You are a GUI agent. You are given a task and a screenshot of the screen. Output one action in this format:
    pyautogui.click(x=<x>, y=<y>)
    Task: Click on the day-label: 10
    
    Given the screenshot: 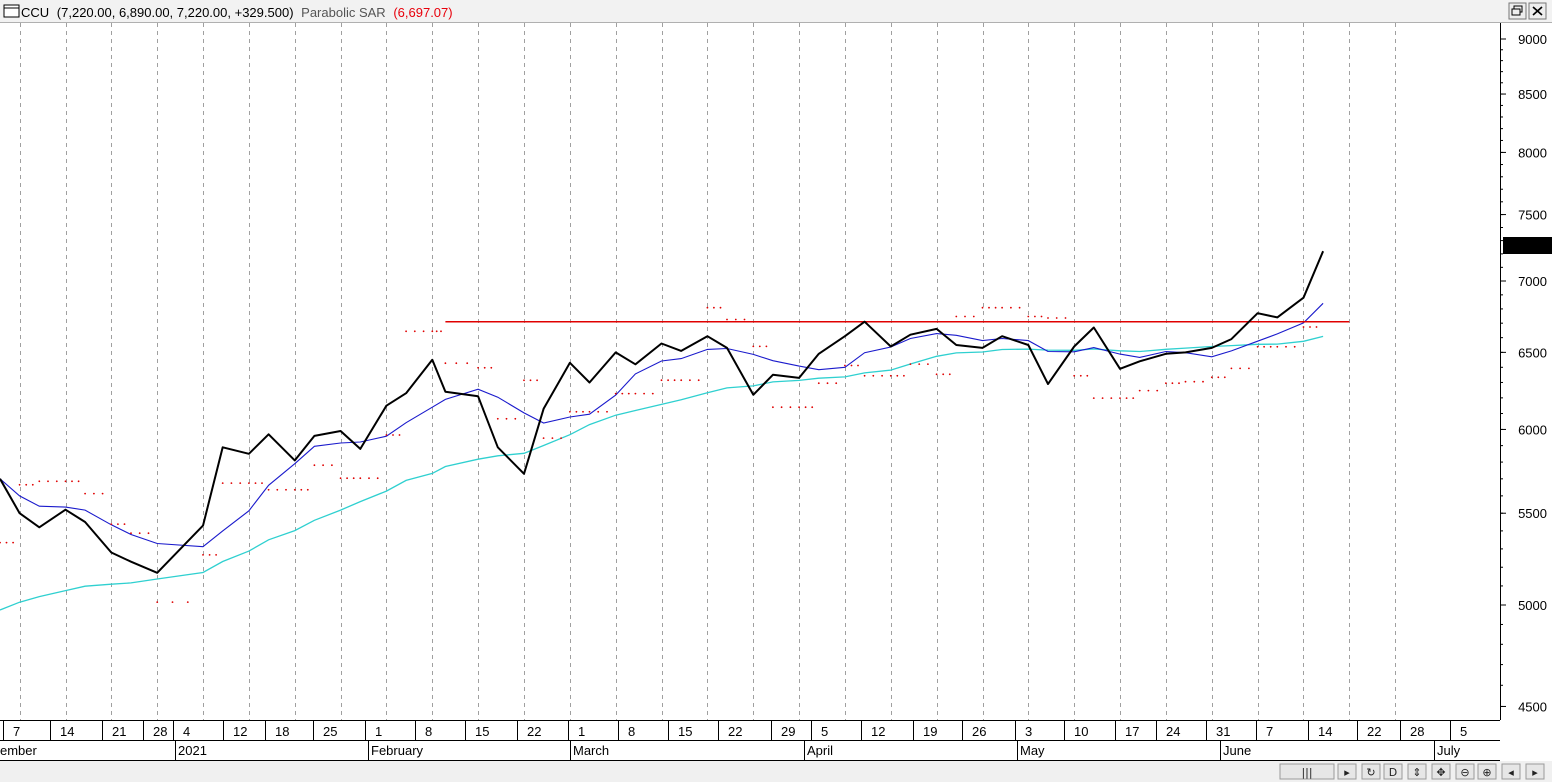 What is the action you would take?
    pyautogui.click(x=1081, y=731)
    